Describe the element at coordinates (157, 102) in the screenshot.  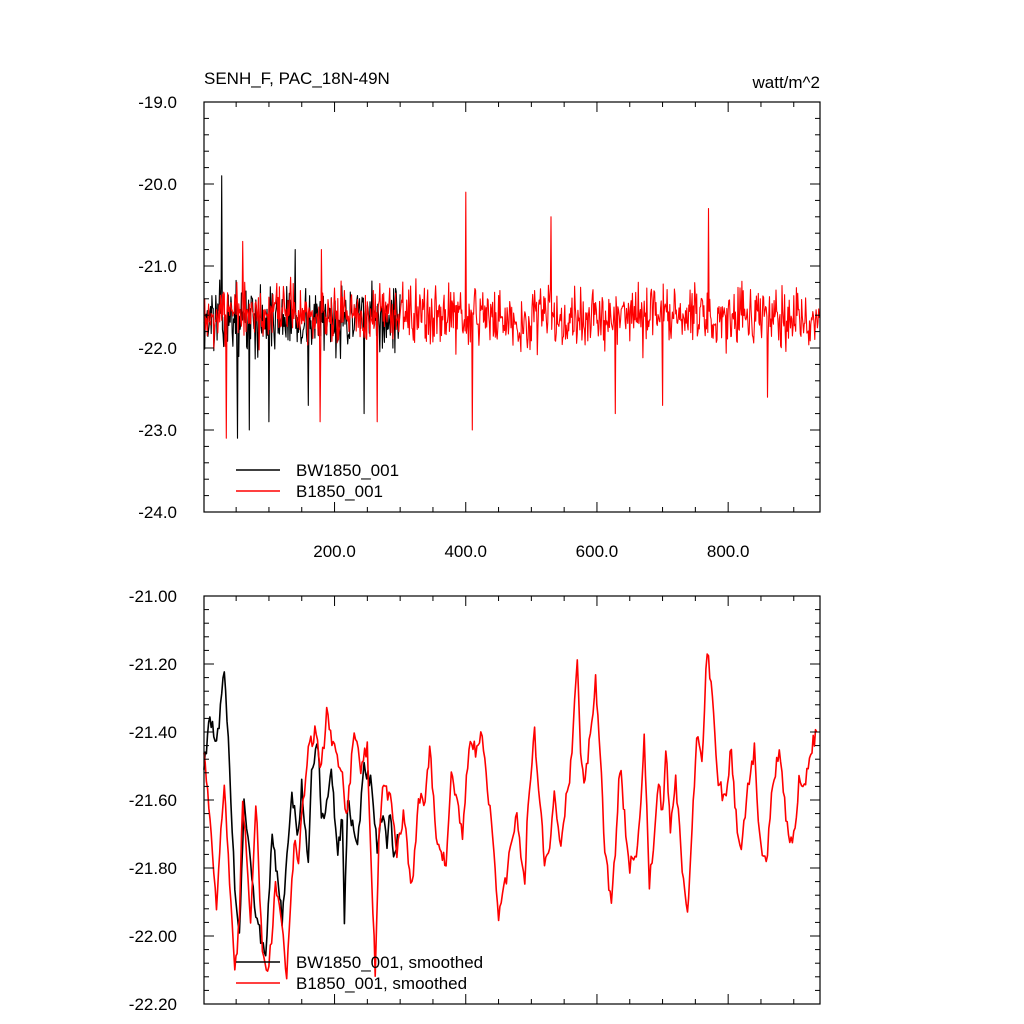
I see `y-tick-label: -19.0` at that location.